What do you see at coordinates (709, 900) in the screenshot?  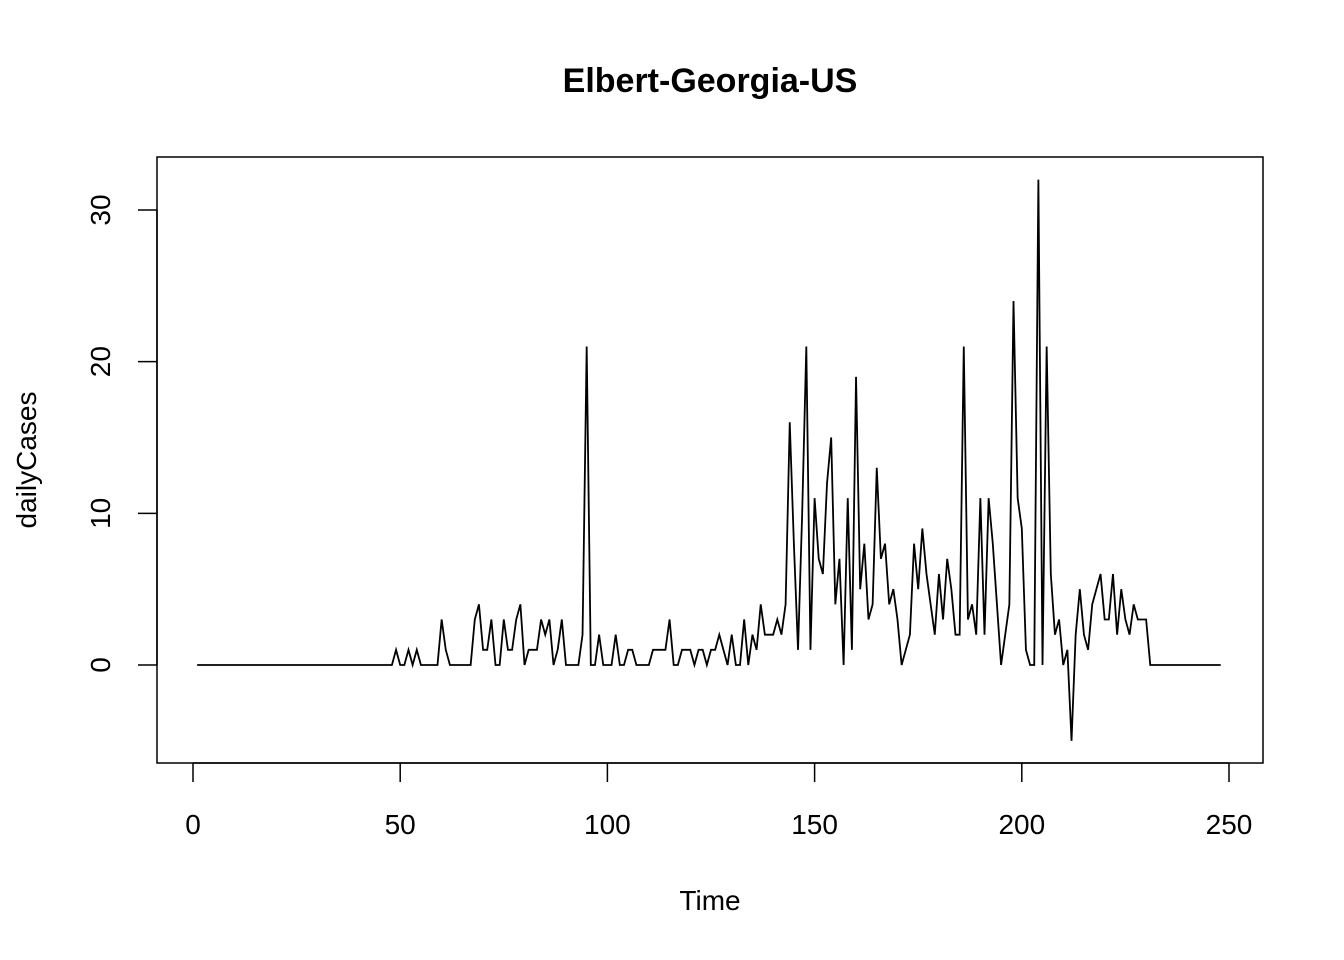 I see `x-axis-label: Time` at bounding box center [709, 900].